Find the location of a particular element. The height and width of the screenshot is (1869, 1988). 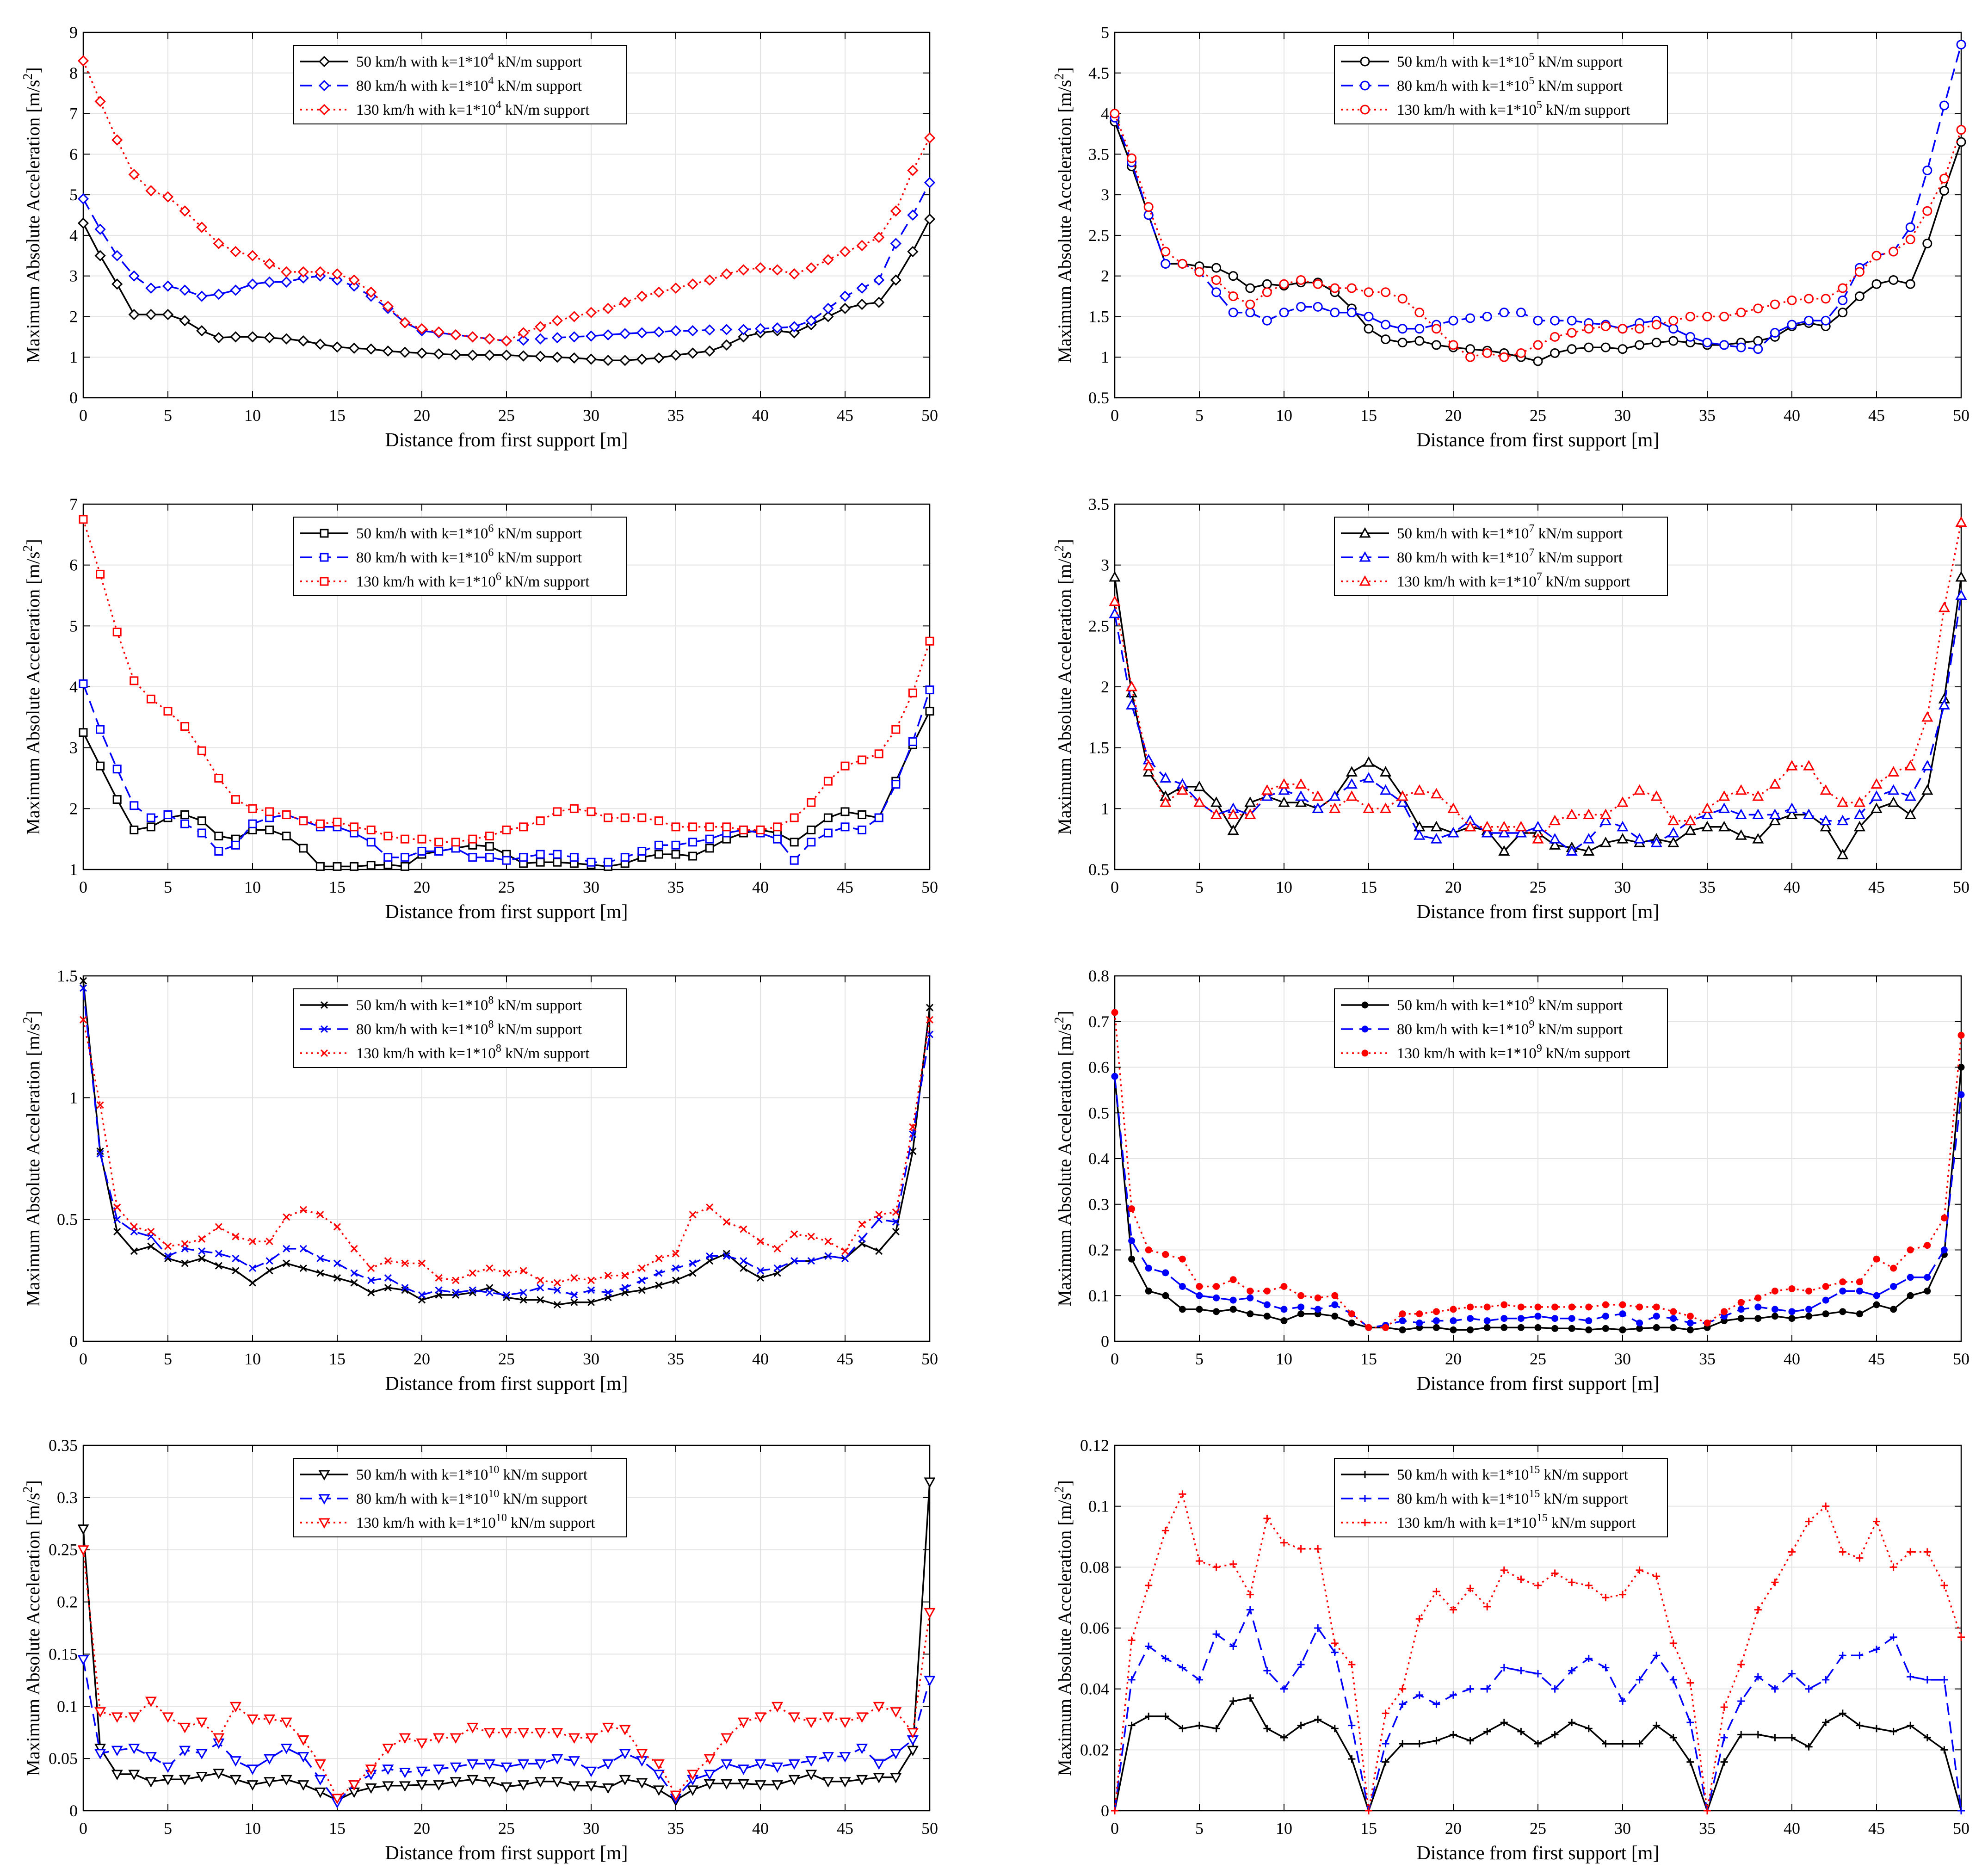

y-tick-label: 9 is located at coordinates (73, 32).